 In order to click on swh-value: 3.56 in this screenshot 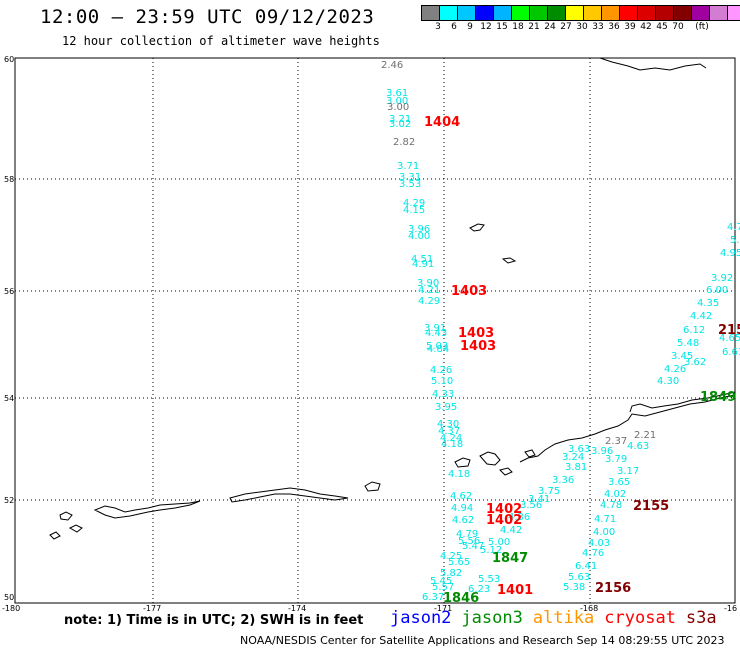, I will do `click(531, 505)`.